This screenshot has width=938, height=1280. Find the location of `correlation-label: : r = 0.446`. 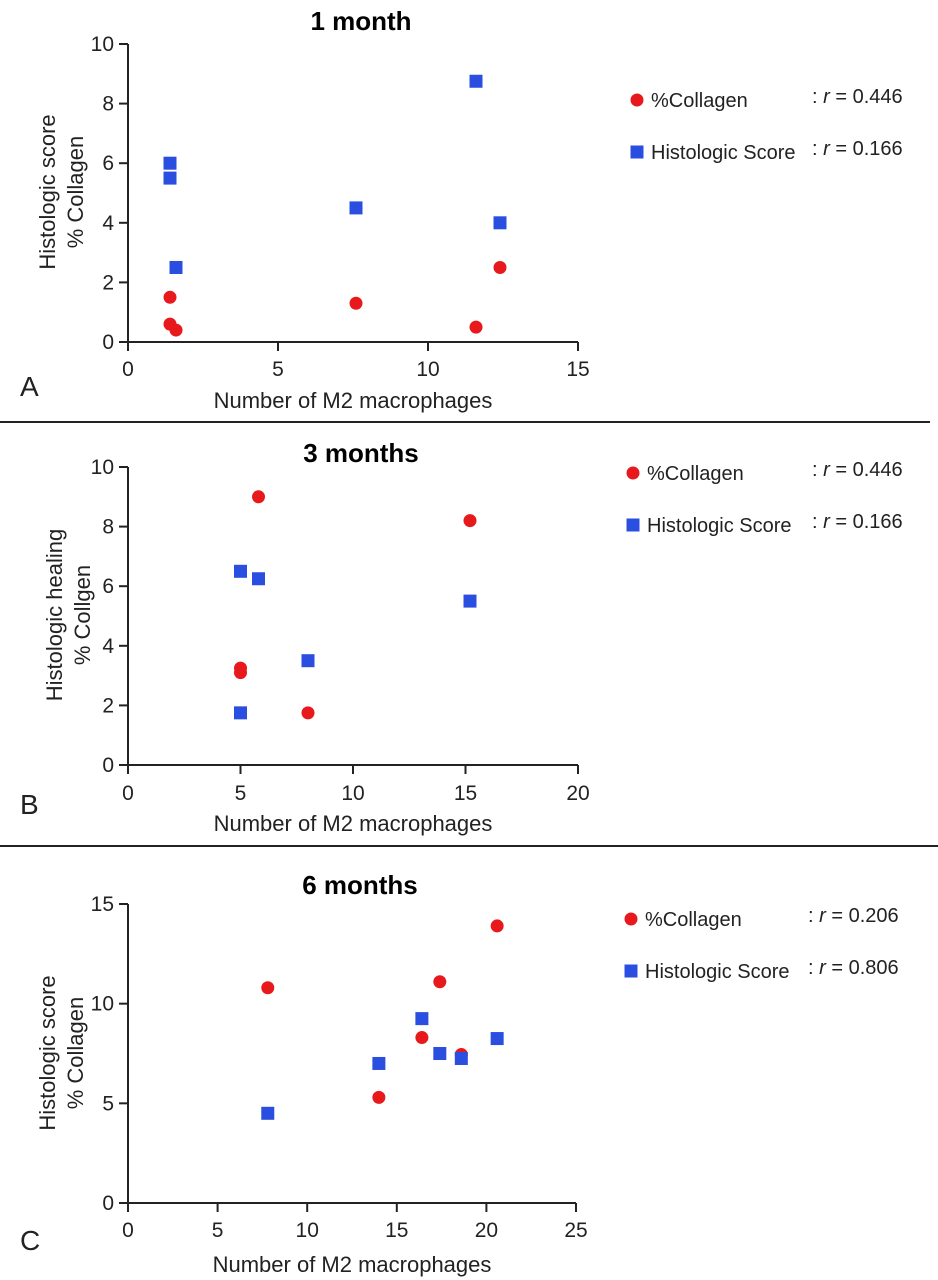

correlation-label: : r = 0.446 is located at coordinates (857, 470).